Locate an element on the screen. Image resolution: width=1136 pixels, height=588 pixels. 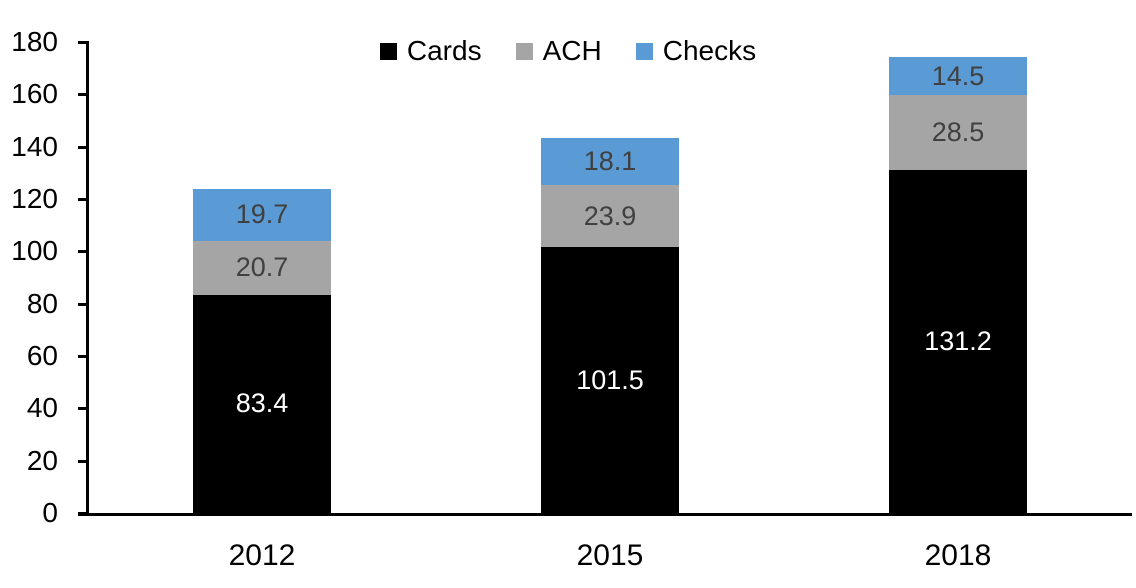
category-label: 2018 is located at coordinates (958, 555).